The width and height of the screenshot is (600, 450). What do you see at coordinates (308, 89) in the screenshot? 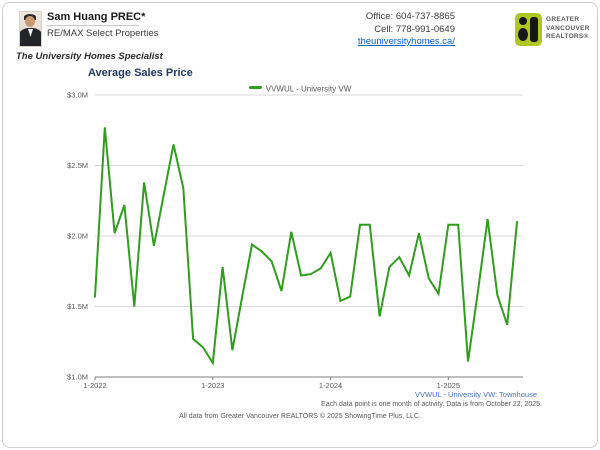
I see `legend-label: VVWUL - University VW` at bounding box center [308, 89].